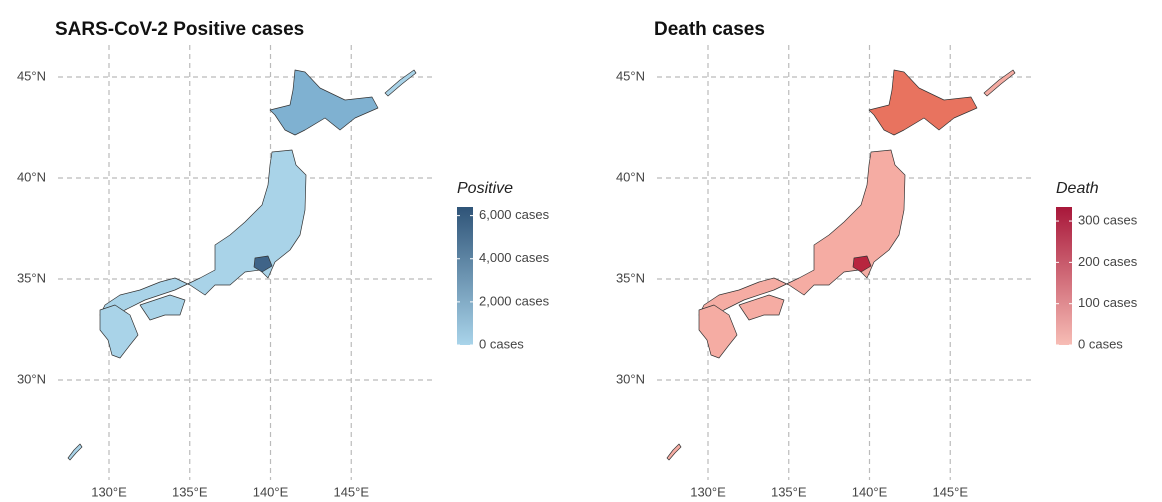 Image resolution: width=1162 pixels, height=502 pixels. I want to click on map-title: Death cases, so click(709, 29).